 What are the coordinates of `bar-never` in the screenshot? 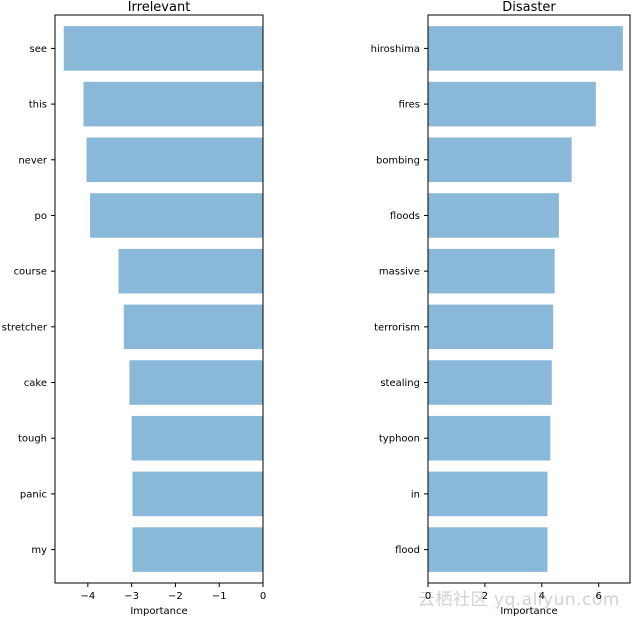 It's located at (175, 160).